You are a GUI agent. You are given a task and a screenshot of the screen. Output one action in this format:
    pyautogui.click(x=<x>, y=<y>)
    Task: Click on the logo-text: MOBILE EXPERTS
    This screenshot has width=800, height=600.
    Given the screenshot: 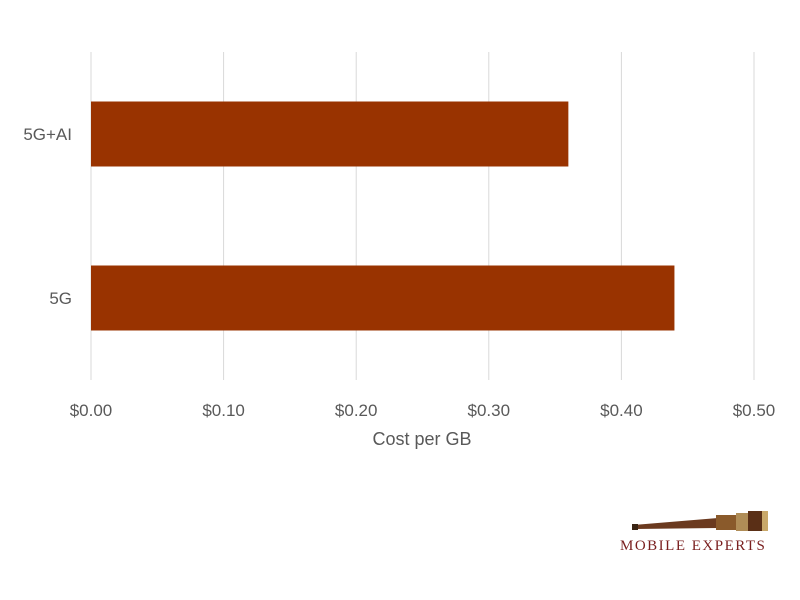 What is the action you would take?
    pyautogui.click(x=693, y=546)
    